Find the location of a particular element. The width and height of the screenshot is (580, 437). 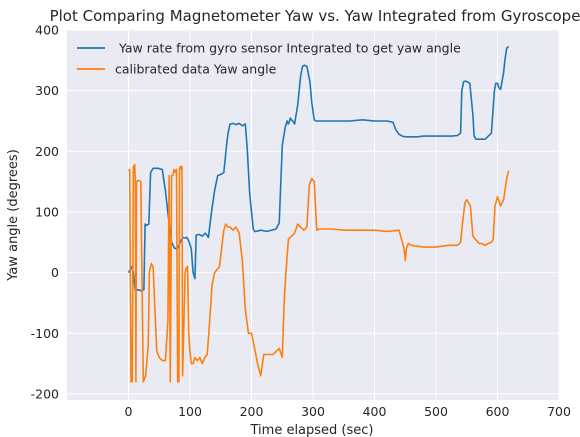

x-tick-label: 300 is located at coordinates (313, 411).